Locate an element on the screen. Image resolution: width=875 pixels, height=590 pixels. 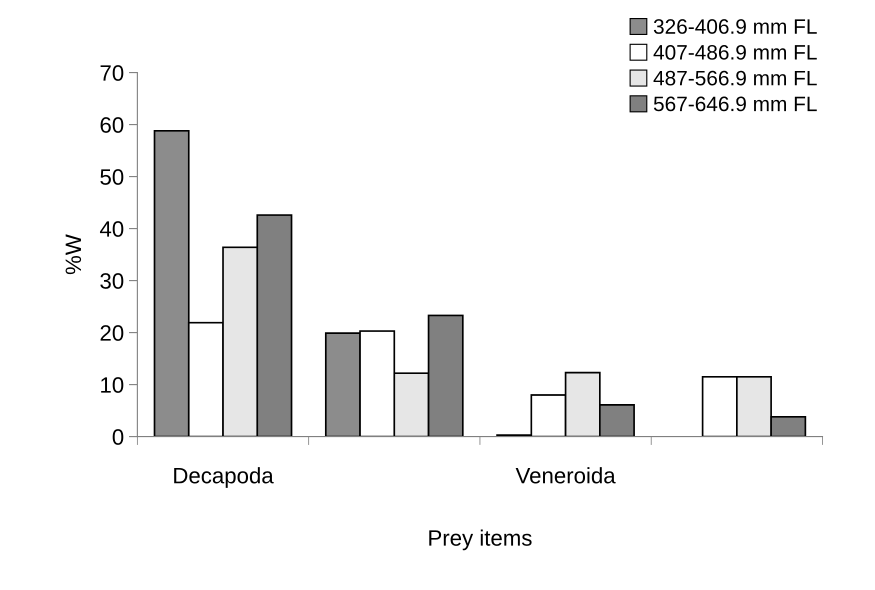
y-tick-label: 40 is located at coordinates (112, 229).